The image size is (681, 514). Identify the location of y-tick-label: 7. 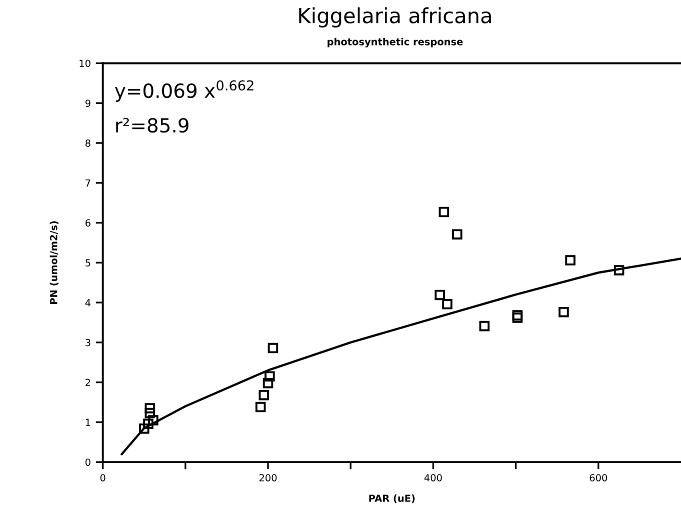
(88, 183).